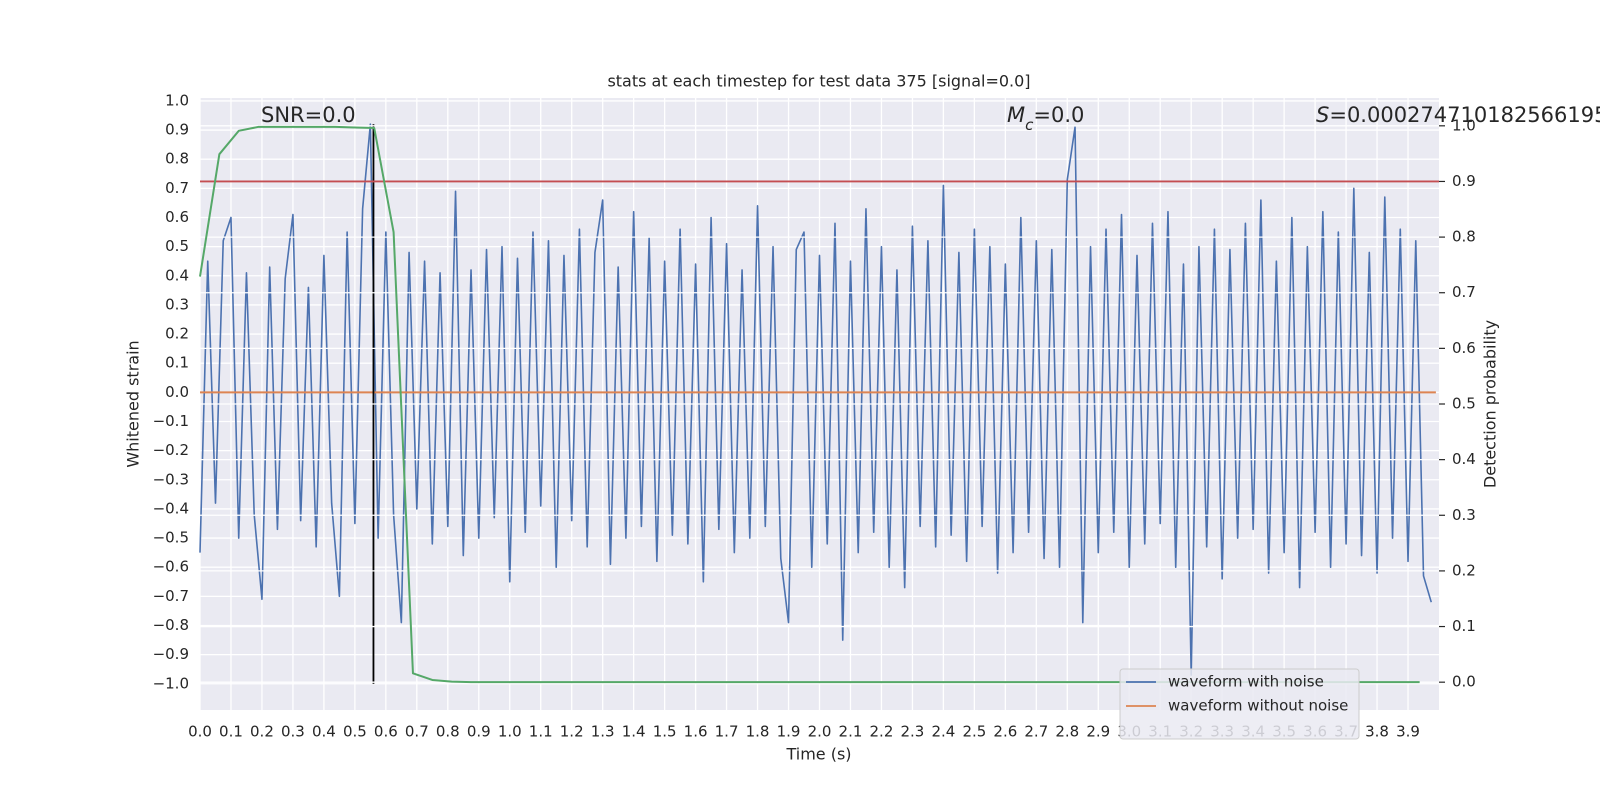  Describe the element at coordinates (603, 732) in the screenshot. I see `x-tick-label: 1.3` at that location.